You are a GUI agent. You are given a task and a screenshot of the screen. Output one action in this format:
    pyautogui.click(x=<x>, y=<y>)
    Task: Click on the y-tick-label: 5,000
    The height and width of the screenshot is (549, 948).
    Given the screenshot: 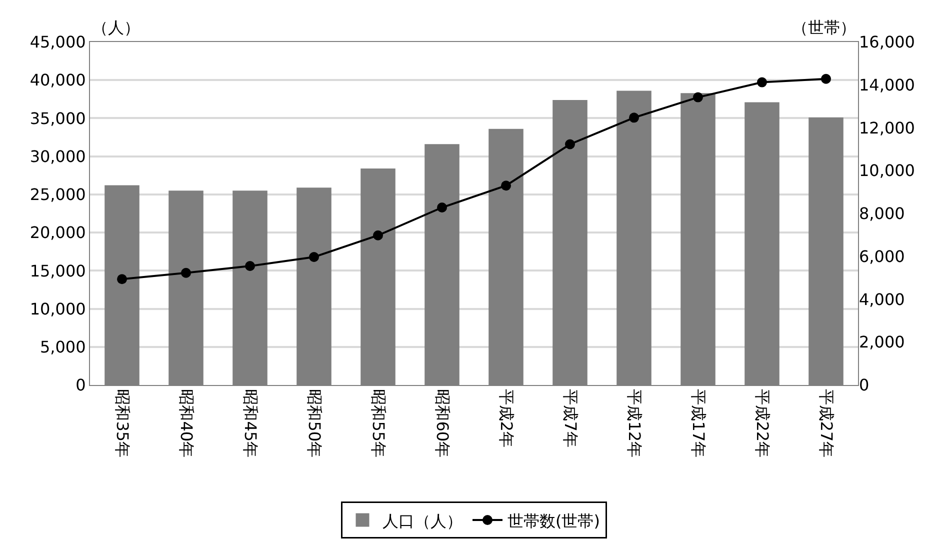 What is the action you would take?
    pyautogui.click(x=63, y=346)
    